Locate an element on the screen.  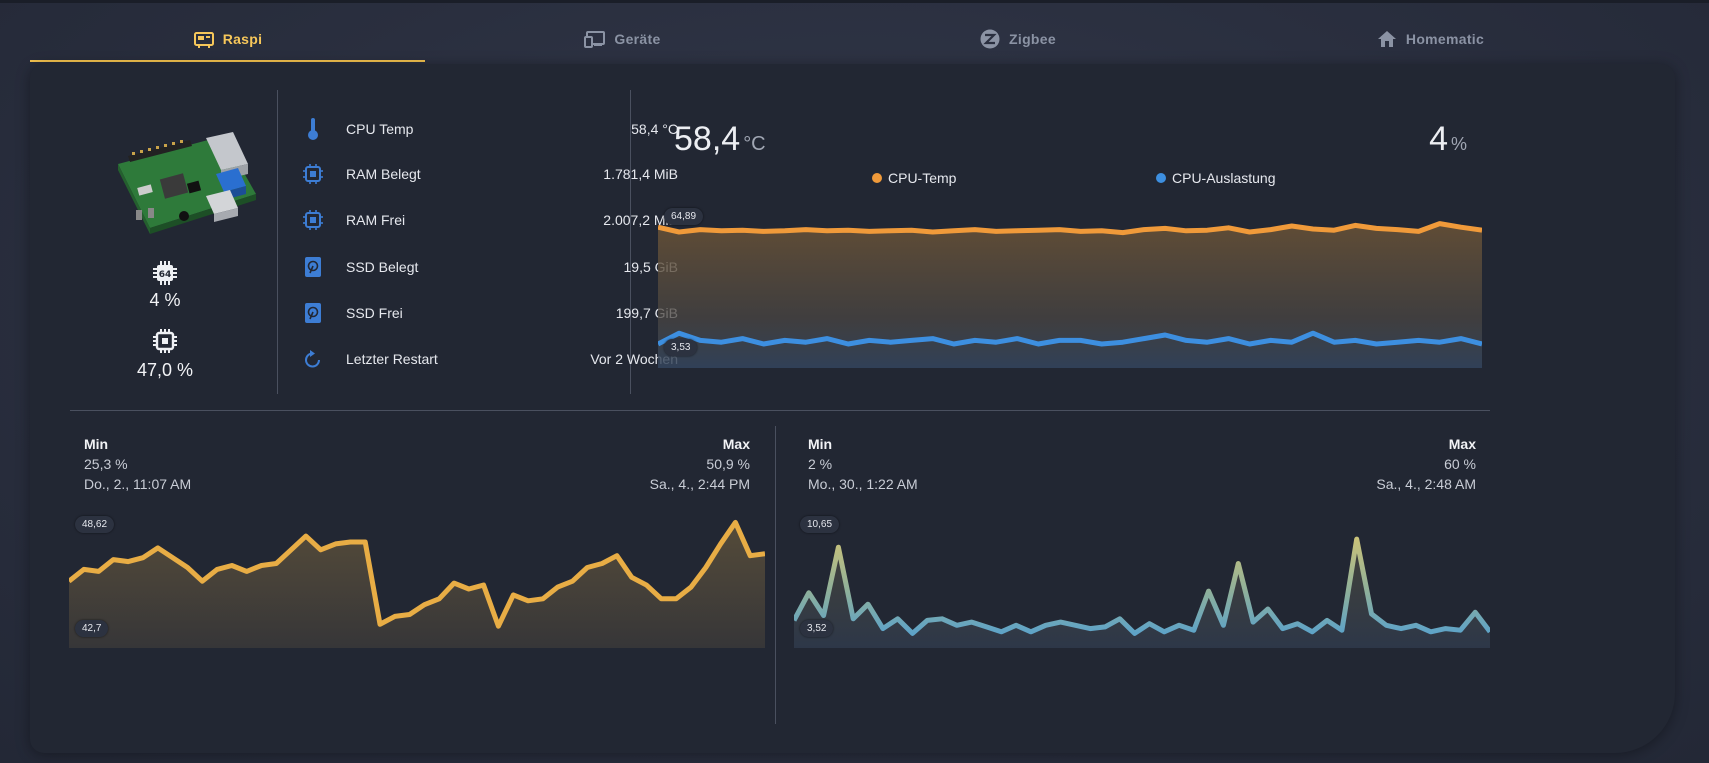
cpu-temp-area is located at coordinates (1070, 295).